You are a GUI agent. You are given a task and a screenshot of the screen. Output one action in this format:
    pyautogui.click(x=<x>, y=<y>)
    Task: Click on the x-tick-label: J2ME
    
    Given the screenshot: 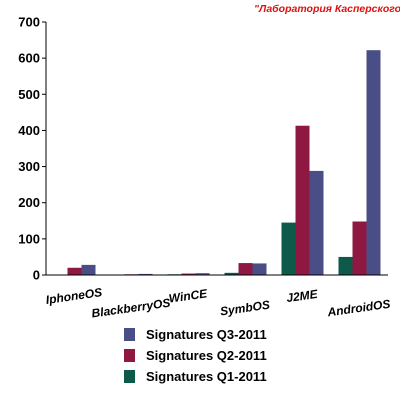 What is the action you would take?
    pyautogui.click(x=302, y=296)
    